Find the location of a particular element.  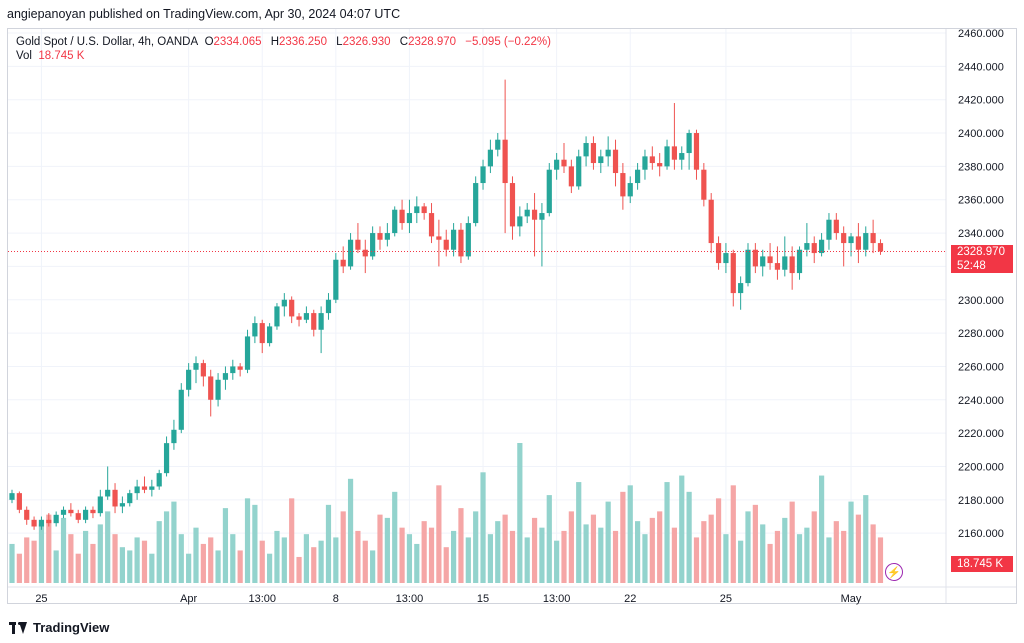

price-tick-label: 2380.000 is located at coordinates (981, 167).